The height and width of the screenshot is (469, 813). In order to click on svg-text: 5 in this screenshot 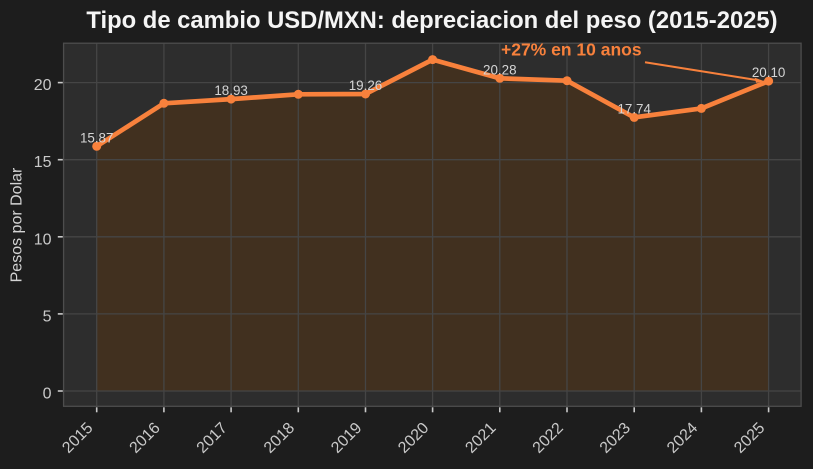, I will do `click(47, 316)`.